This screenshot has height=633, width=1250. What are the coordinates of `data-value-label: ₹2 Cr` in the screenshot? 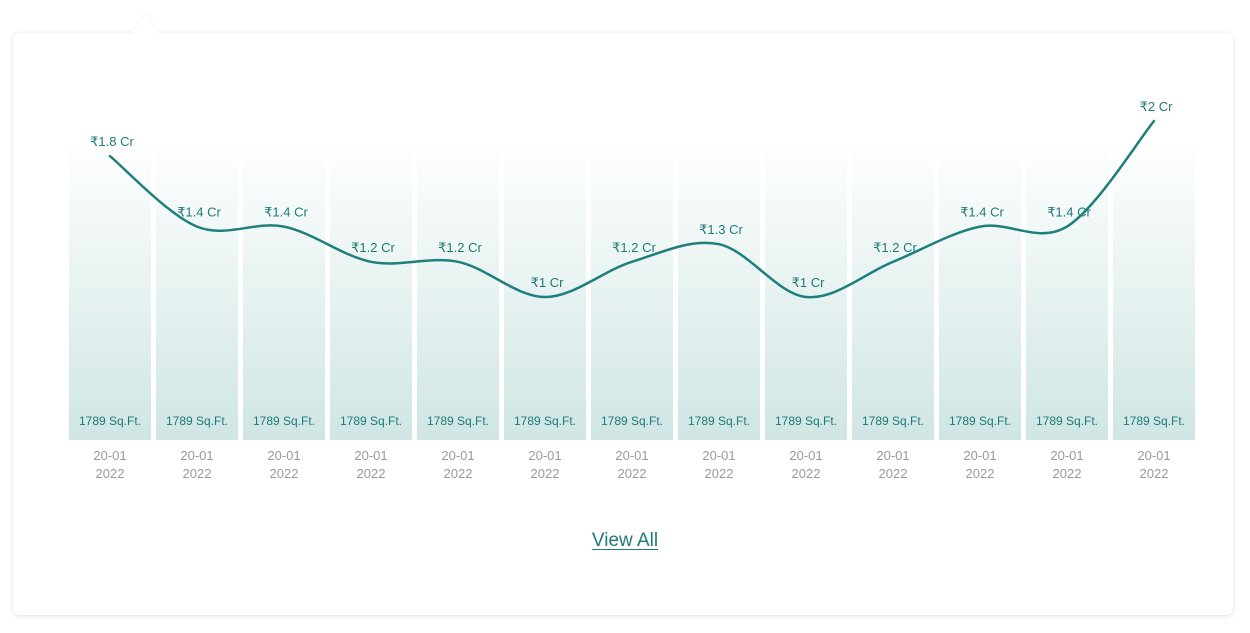 It's located at (1157, 106).